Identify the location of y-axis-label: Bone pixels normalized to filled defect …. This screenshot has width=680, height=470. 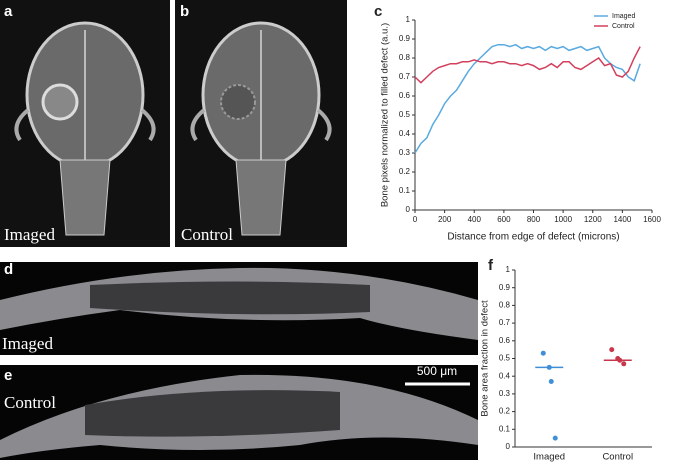
(385, 115).